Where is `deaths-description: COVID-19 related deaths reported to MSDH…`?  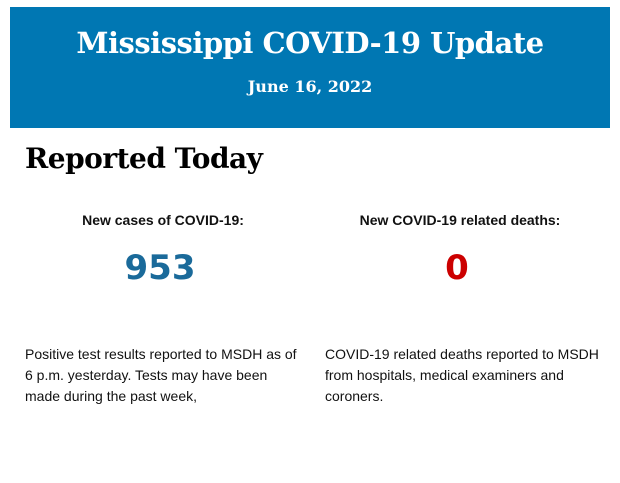 deaths-description: COVID-19 related deaths reported to MSDH… is located at coordinates (462, 375).